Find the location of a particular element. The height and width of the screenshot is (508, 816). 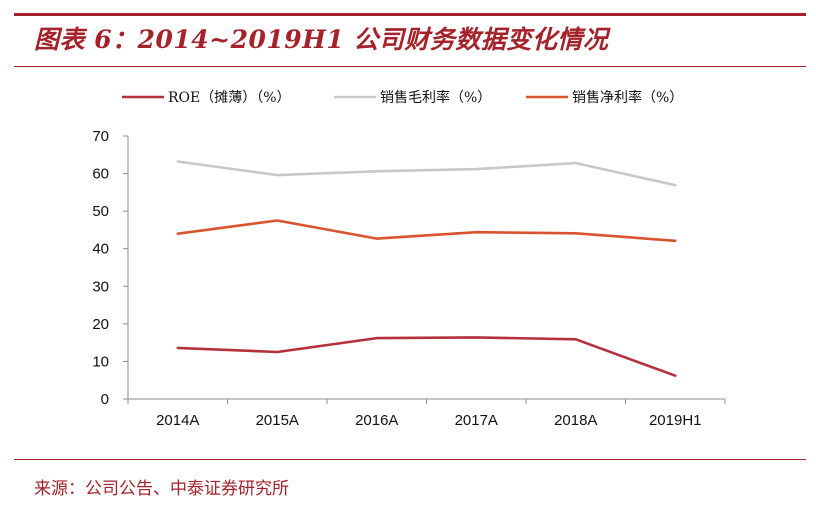

y-tick-label: 10 is located at coordinates (100, 361).